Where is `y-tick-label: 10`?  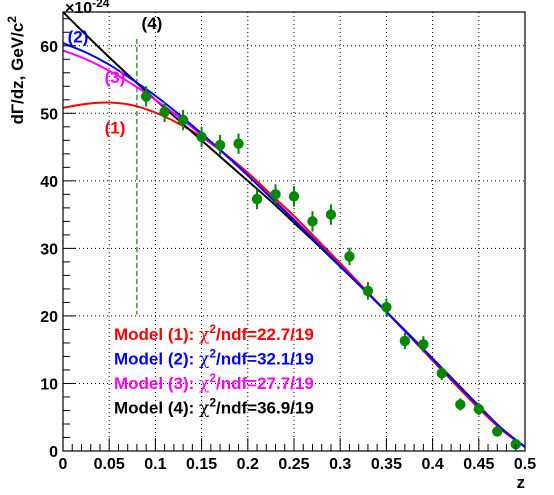
y-tick-label: 10 is located at coordinates (49, 384).